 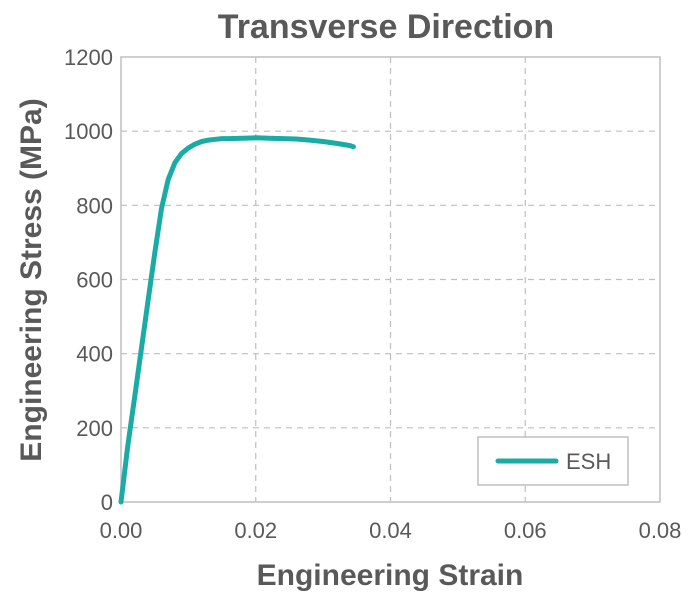 What do you see at coordinates (588, 461) in the screenshot?
I see `legend-label-esh: ESH` at bounding box center [588, 461].